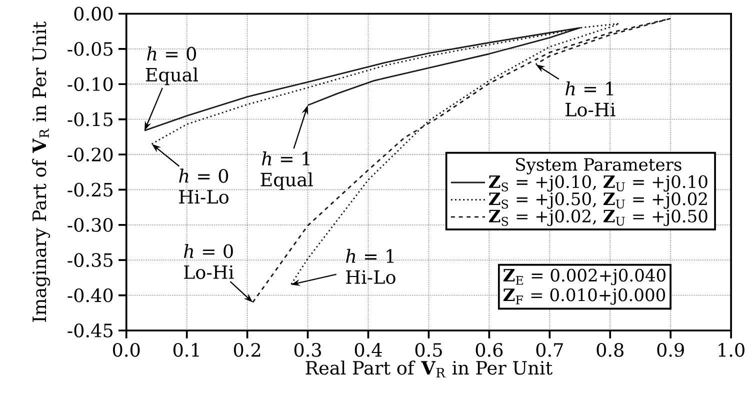 Image resolution: width=750 pixels, height=399 pixels. What do you see at coordinates (90, 84) in the screenshot?
I see `y-tick-label: -0.10` at bounding box center [90, 84].